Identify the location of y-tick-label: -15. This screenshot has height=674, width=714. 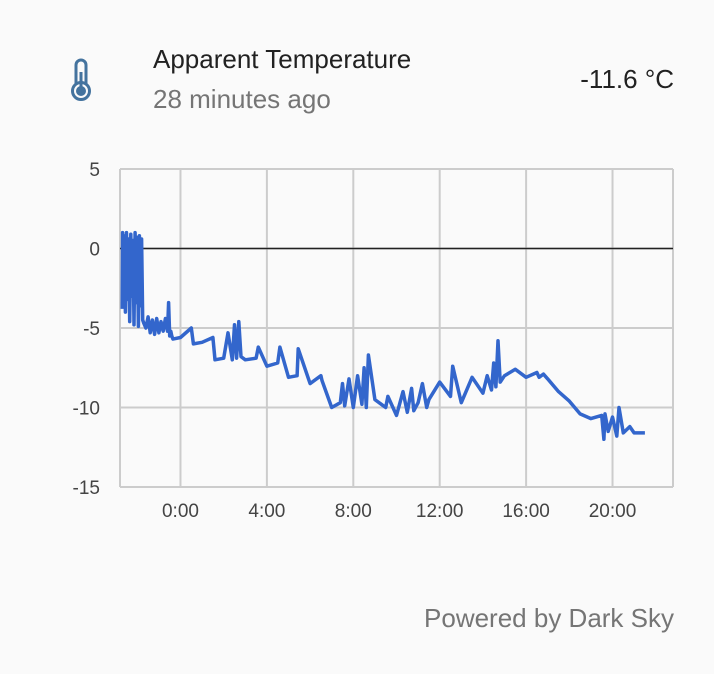
(86, 488).